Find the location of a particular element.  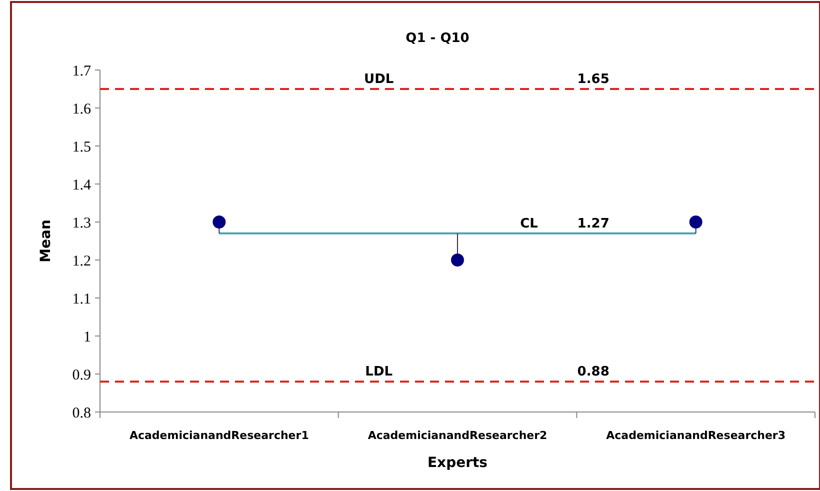

y-tick-label: 1.5 is located at coordinates (81, 147).